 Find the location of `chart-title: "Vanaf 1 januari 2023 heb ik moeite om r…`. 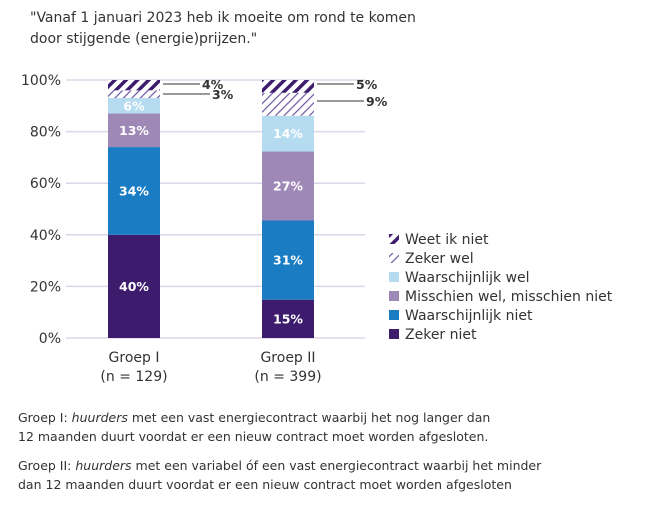

chart-title: "Vanaf 1 januari 2023 heb ik moeite om r… is located at coordinates (250, 29).